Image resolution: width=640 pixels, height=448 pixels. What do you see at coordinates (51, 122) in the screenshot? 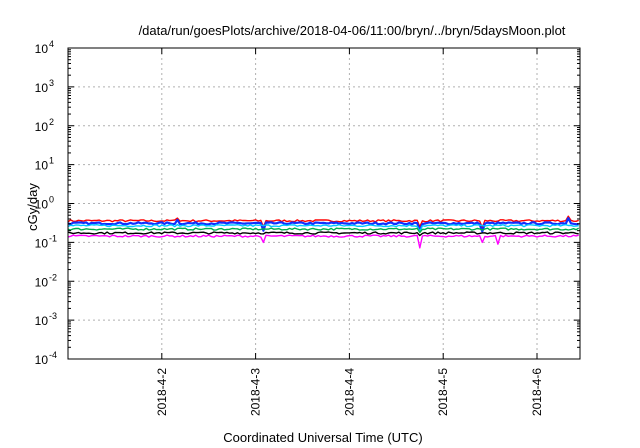
I see `y-tick-exponent: 2` at bounding box center [51, 122].